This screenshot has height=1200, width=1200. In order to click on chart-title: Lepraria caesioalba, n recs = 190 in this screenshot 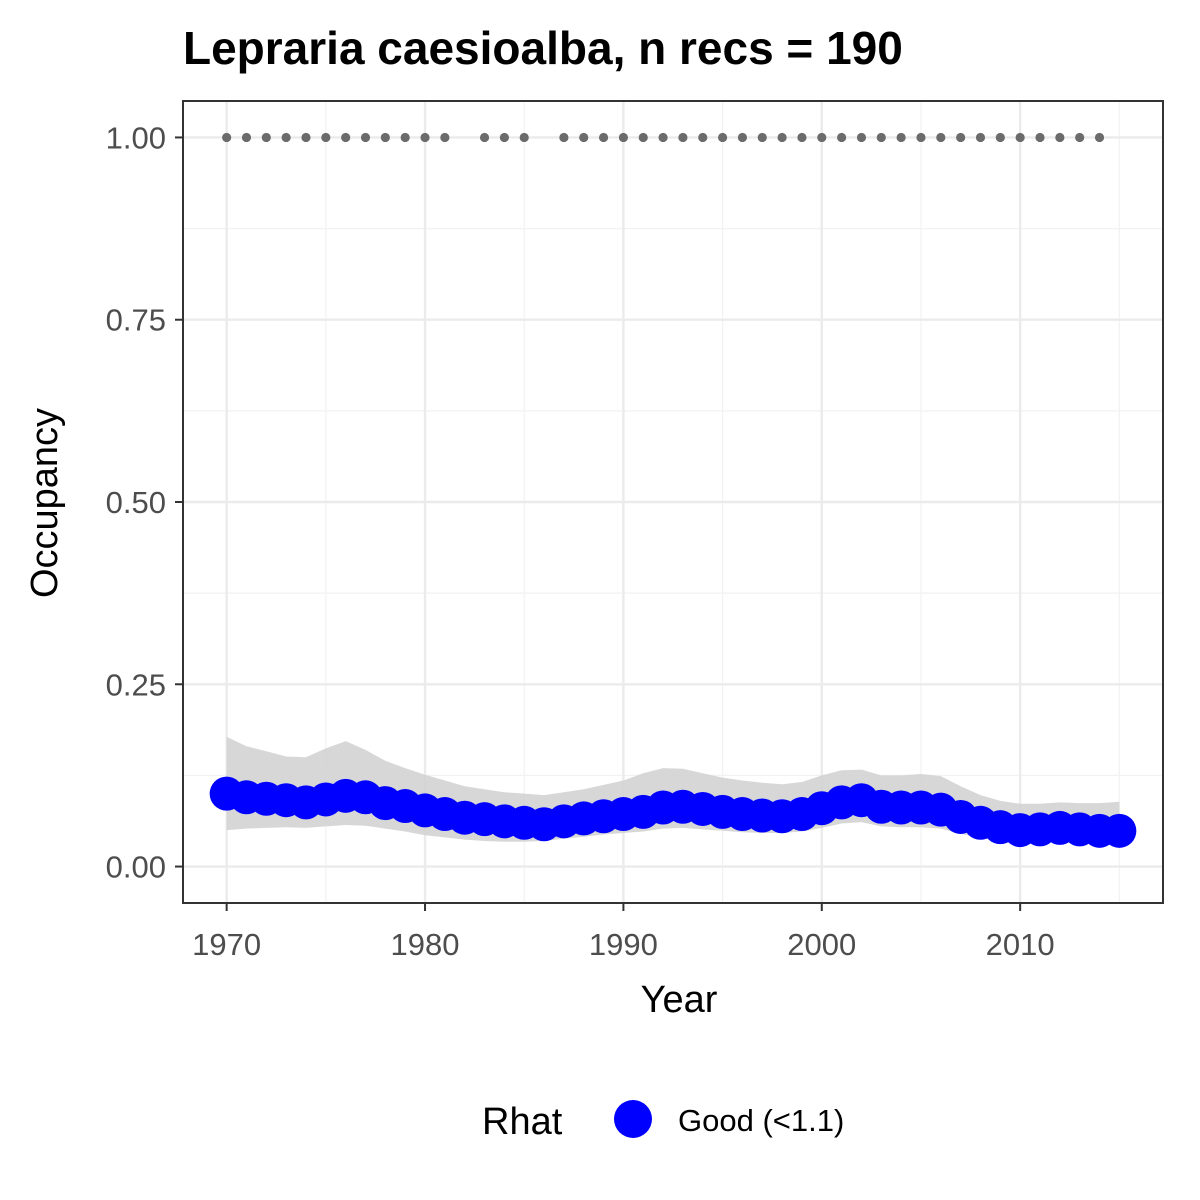, I will do `click(543, 48)`.